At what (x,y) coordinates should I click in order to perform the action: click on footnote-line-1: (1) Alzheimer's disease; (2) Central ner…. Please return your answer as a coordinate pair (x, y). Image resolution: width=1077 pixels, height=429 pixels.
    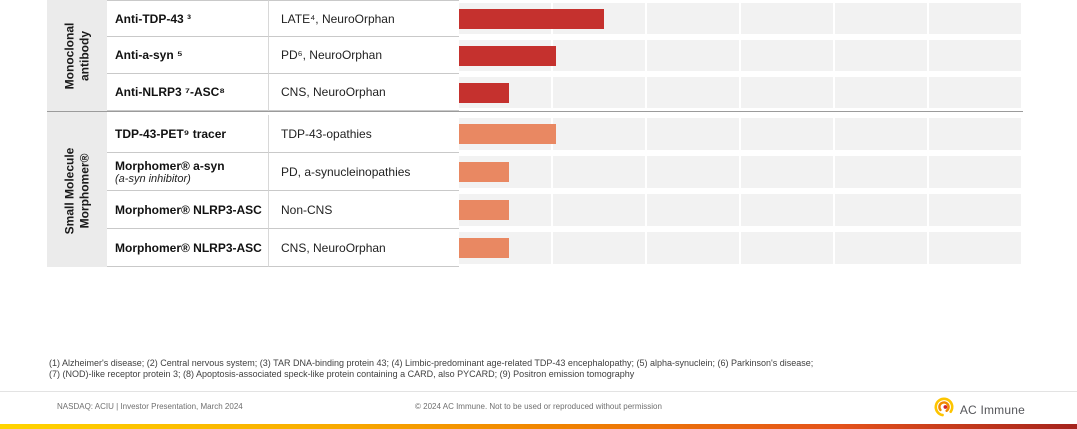
    Looking at the image, I should click on (431, 363).